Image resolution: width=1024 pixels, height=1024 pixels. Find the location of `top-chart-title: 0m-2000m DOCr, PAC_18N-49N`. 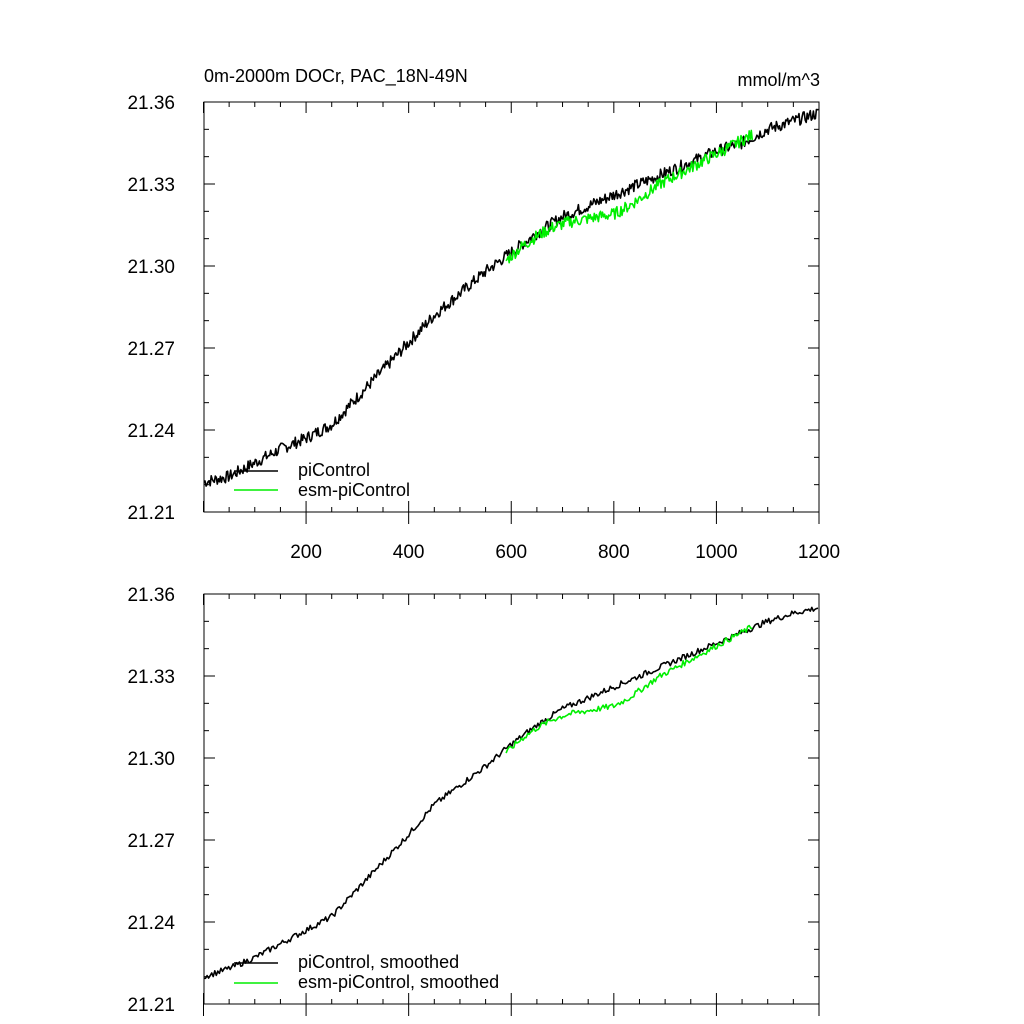

top-chart-title: 0m-2000m DOCr, PAC_18N-49N is located at coordinates (336, 76).